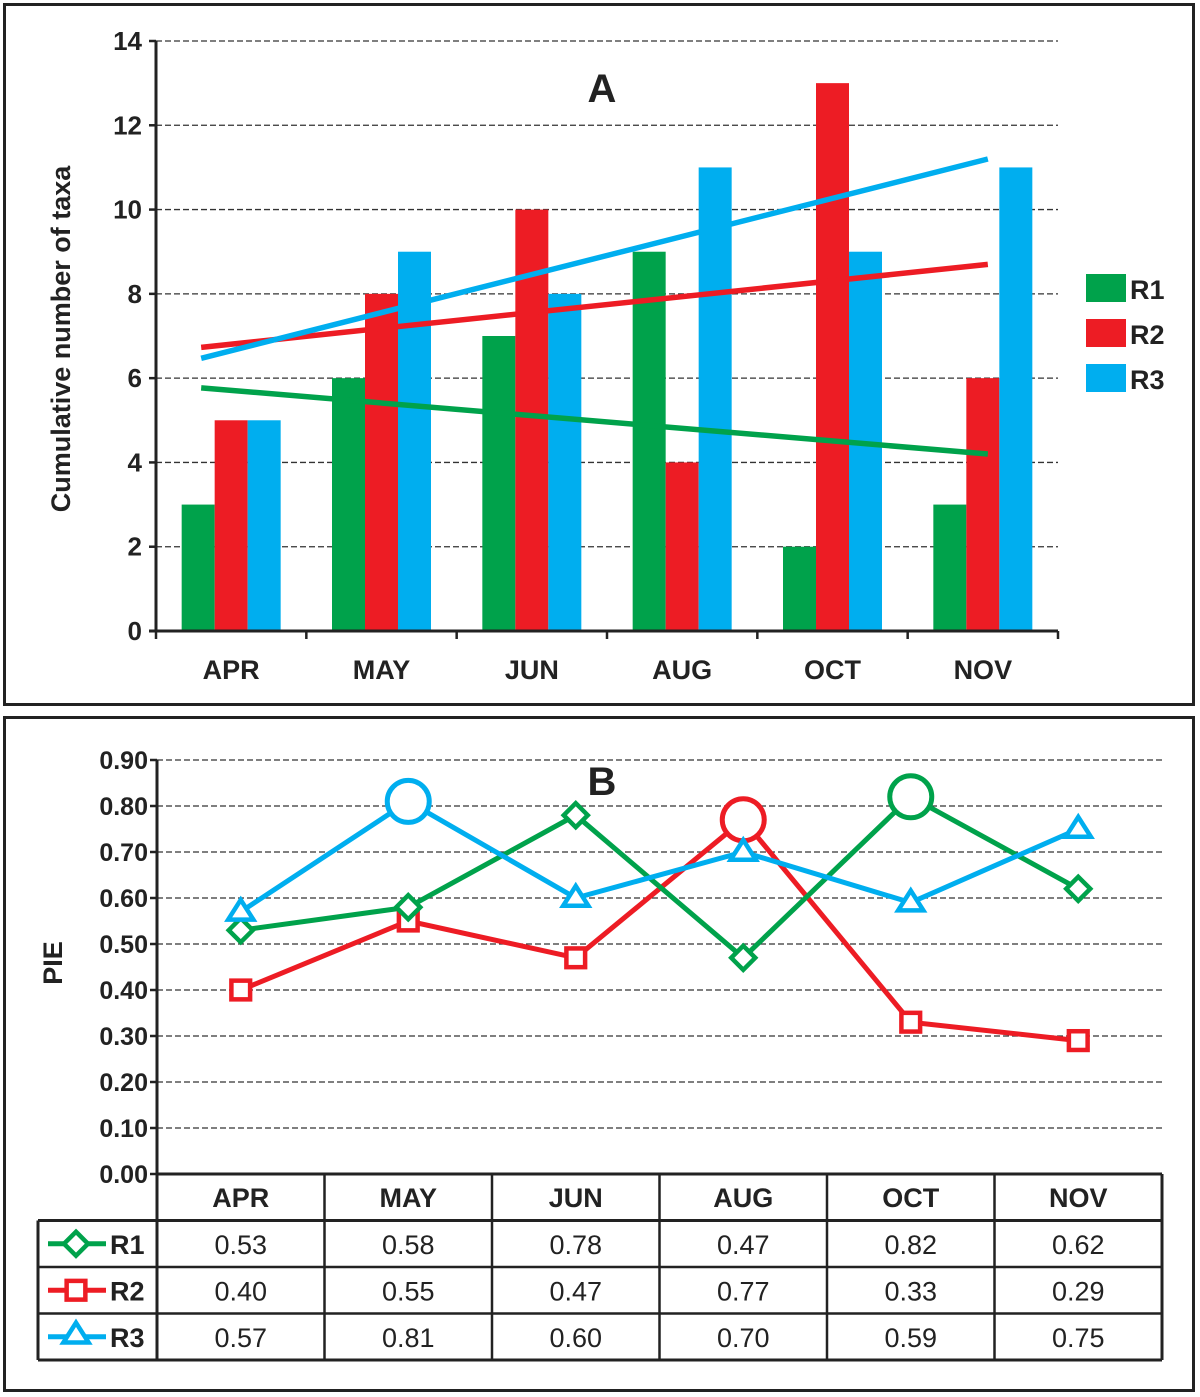 The width and height of the screenshot is (1200, 1397). Describe the element at coordinates (594, 259) in the screenshot. I see `trendline-r3` at that location.